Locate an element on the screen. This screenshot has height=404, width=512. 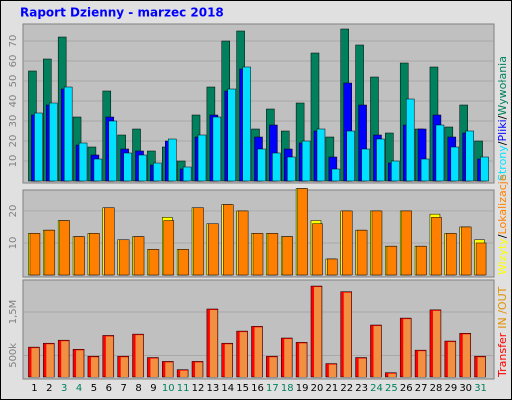
legend-entry: Wizyty is located at coordinates (502, 256).